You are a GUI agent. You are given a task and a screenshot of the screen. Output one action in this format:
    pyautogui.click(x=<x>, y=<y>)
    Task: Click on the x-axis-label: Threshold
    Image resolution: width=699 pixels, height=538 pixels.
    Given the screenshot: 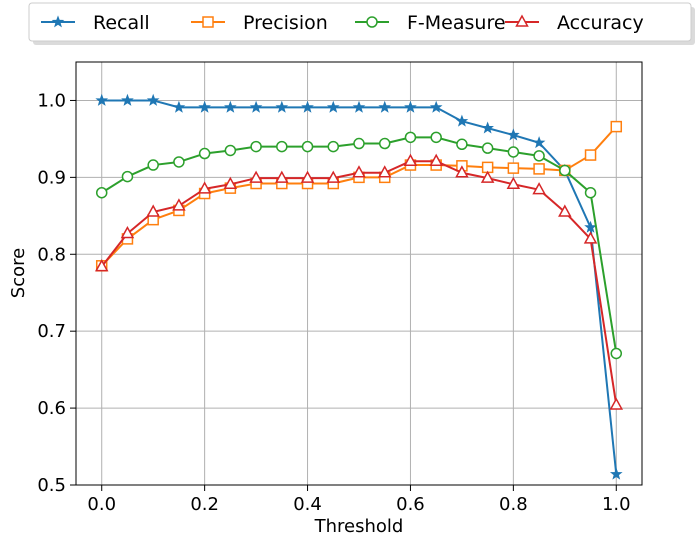 What is the action you would take?
    pyautogui.click(x=359, y=526)
    